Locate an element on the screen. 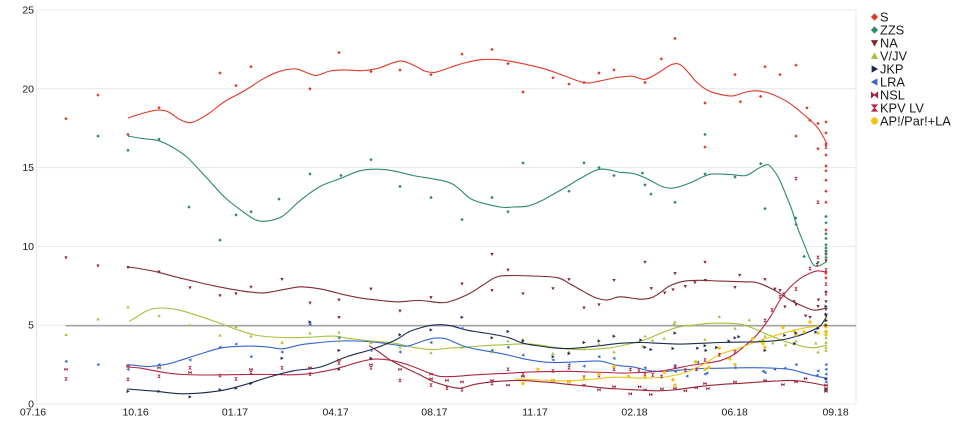  svg-text: 09.18 is located at coordinates (835, 413).